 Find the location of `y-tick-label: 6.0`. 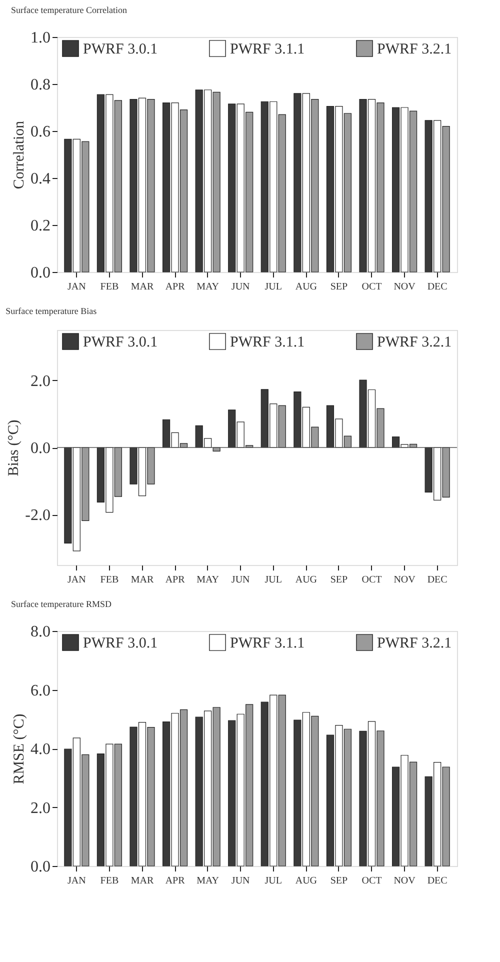

y-tick-label: 6.0 is located at coordinates (40, 691).